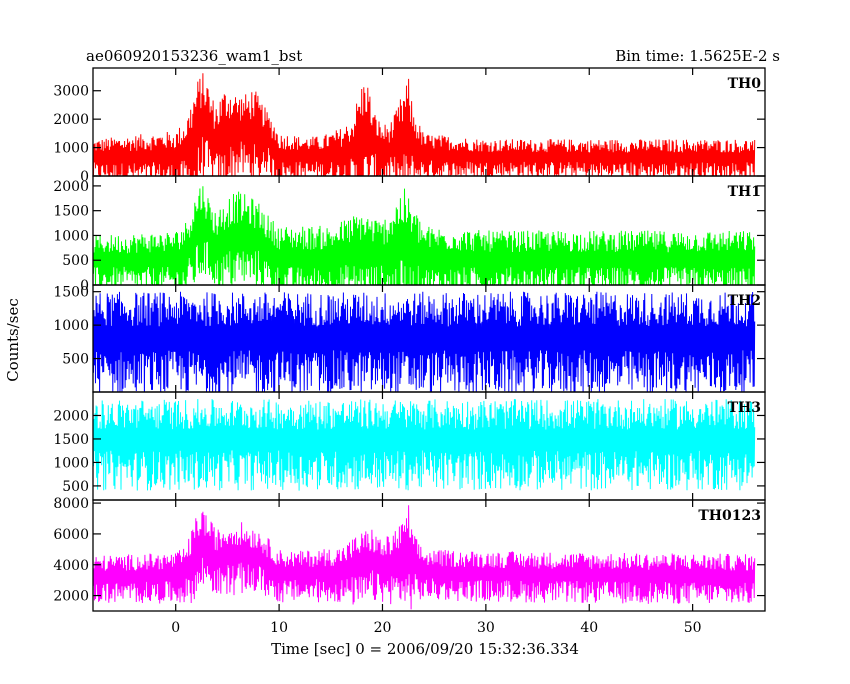 Image resolution: width=850 pixels, height=684 pixels. Describe the element at coordinates (424, 557) in the screenshot. I see `series-line-th0123` at that location.